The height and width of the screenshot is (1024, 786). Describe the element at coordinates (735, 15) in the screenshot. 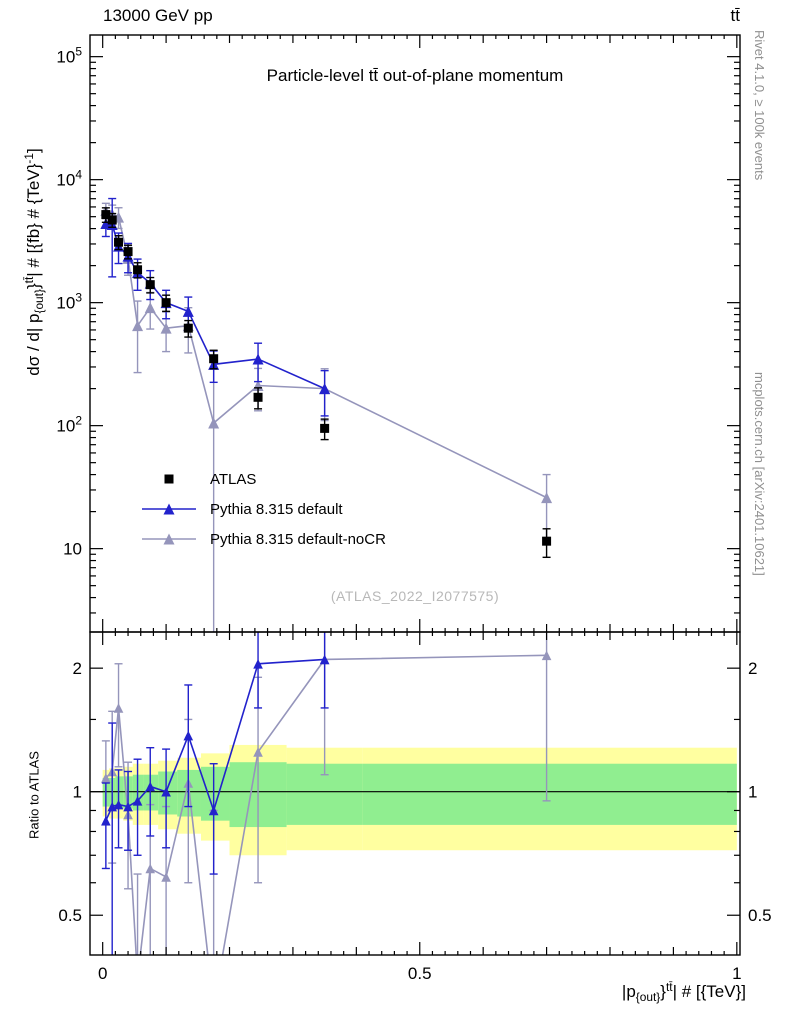

I see `process-label: tt̄` at that location.